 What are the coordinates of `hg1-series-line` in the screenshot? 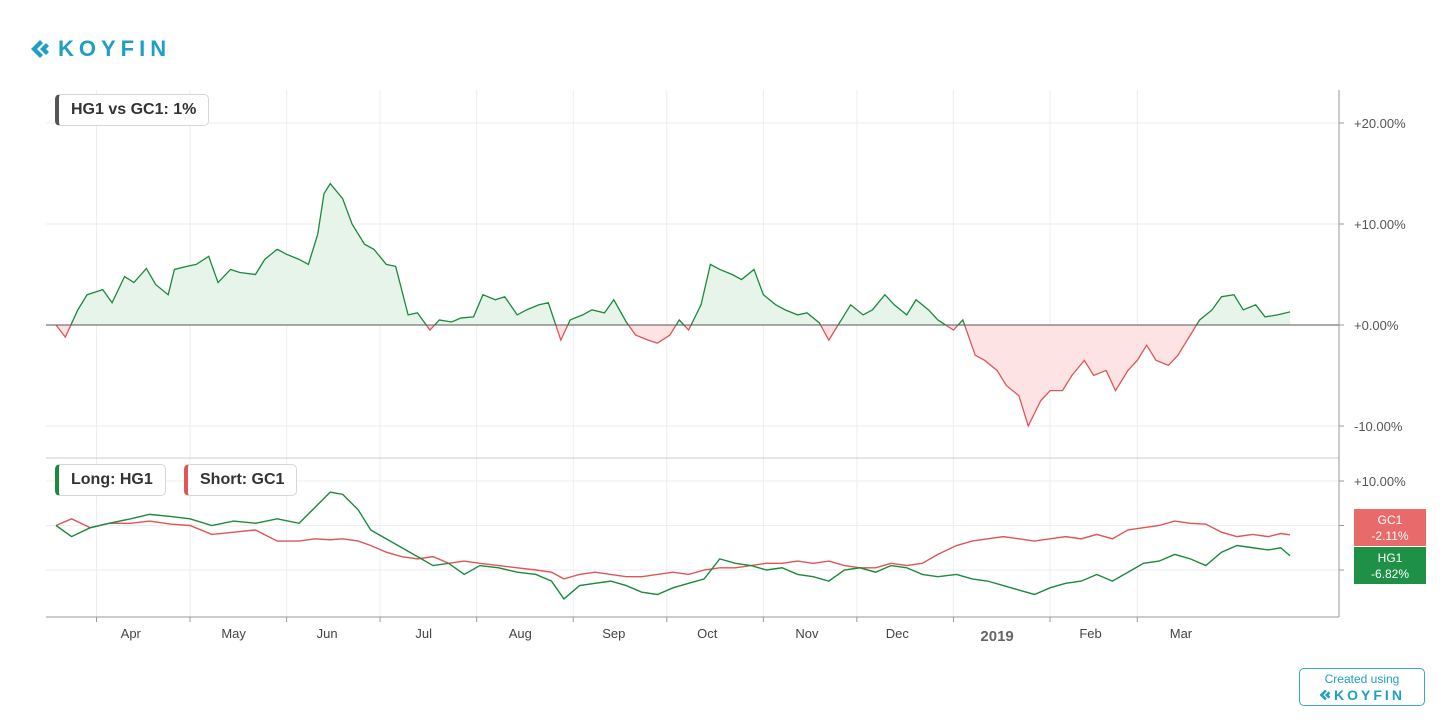 It's located at (673, 545).